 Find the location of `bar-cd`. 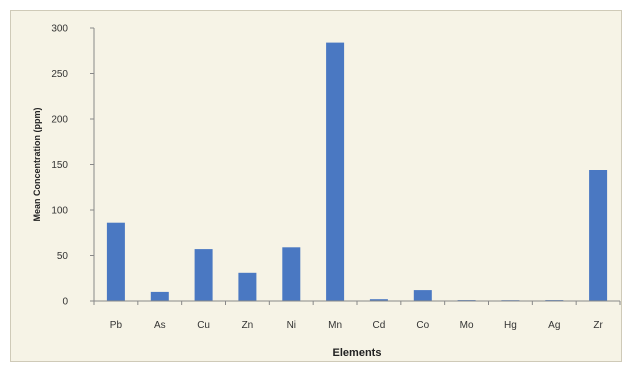

bar-cd is located at coordinates (378, 300).